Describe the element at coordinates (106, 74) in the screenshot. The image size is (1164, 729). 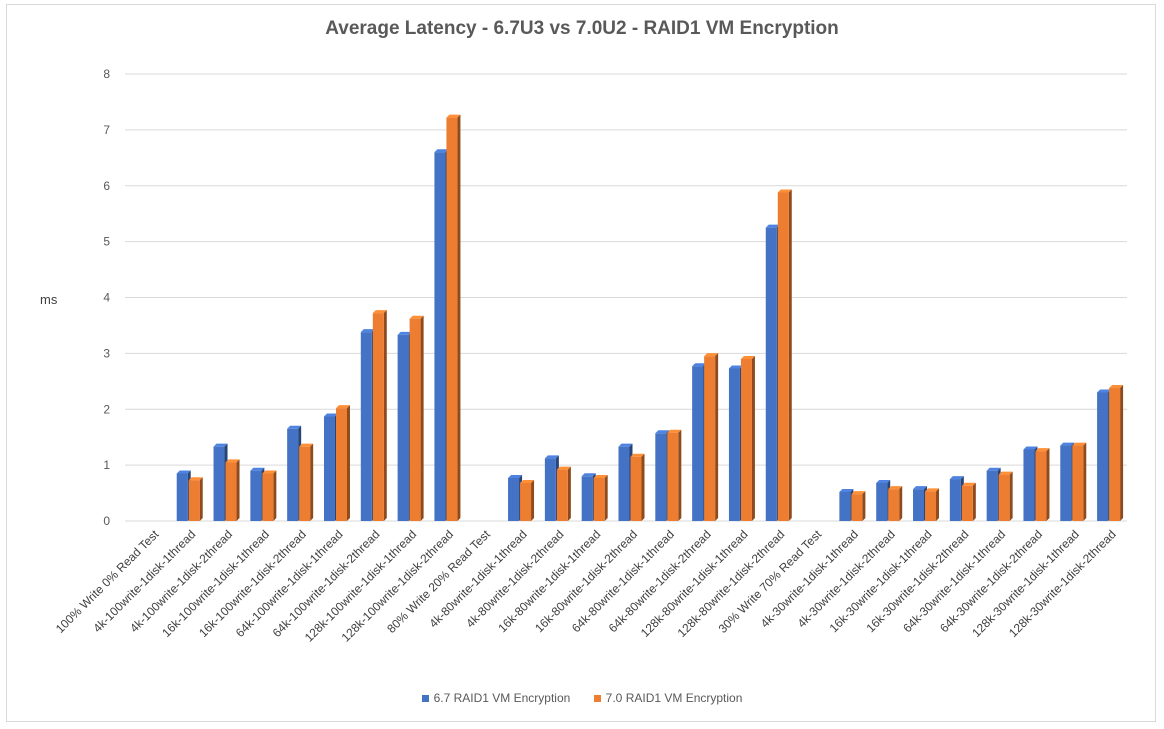
I see `y-tick-label: 8` at that location.